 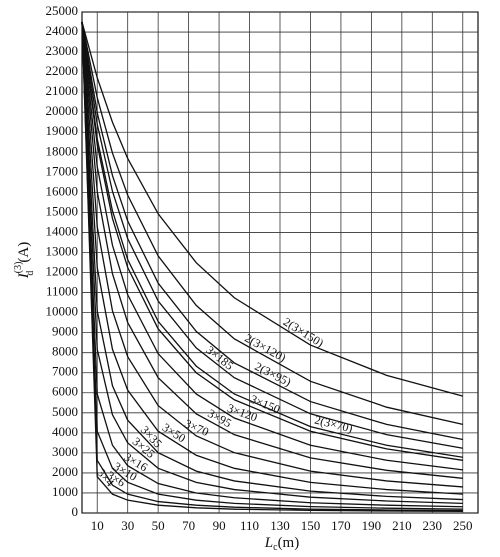 I want to click on y-tick-label: 21000, so click(x=62, y=90).